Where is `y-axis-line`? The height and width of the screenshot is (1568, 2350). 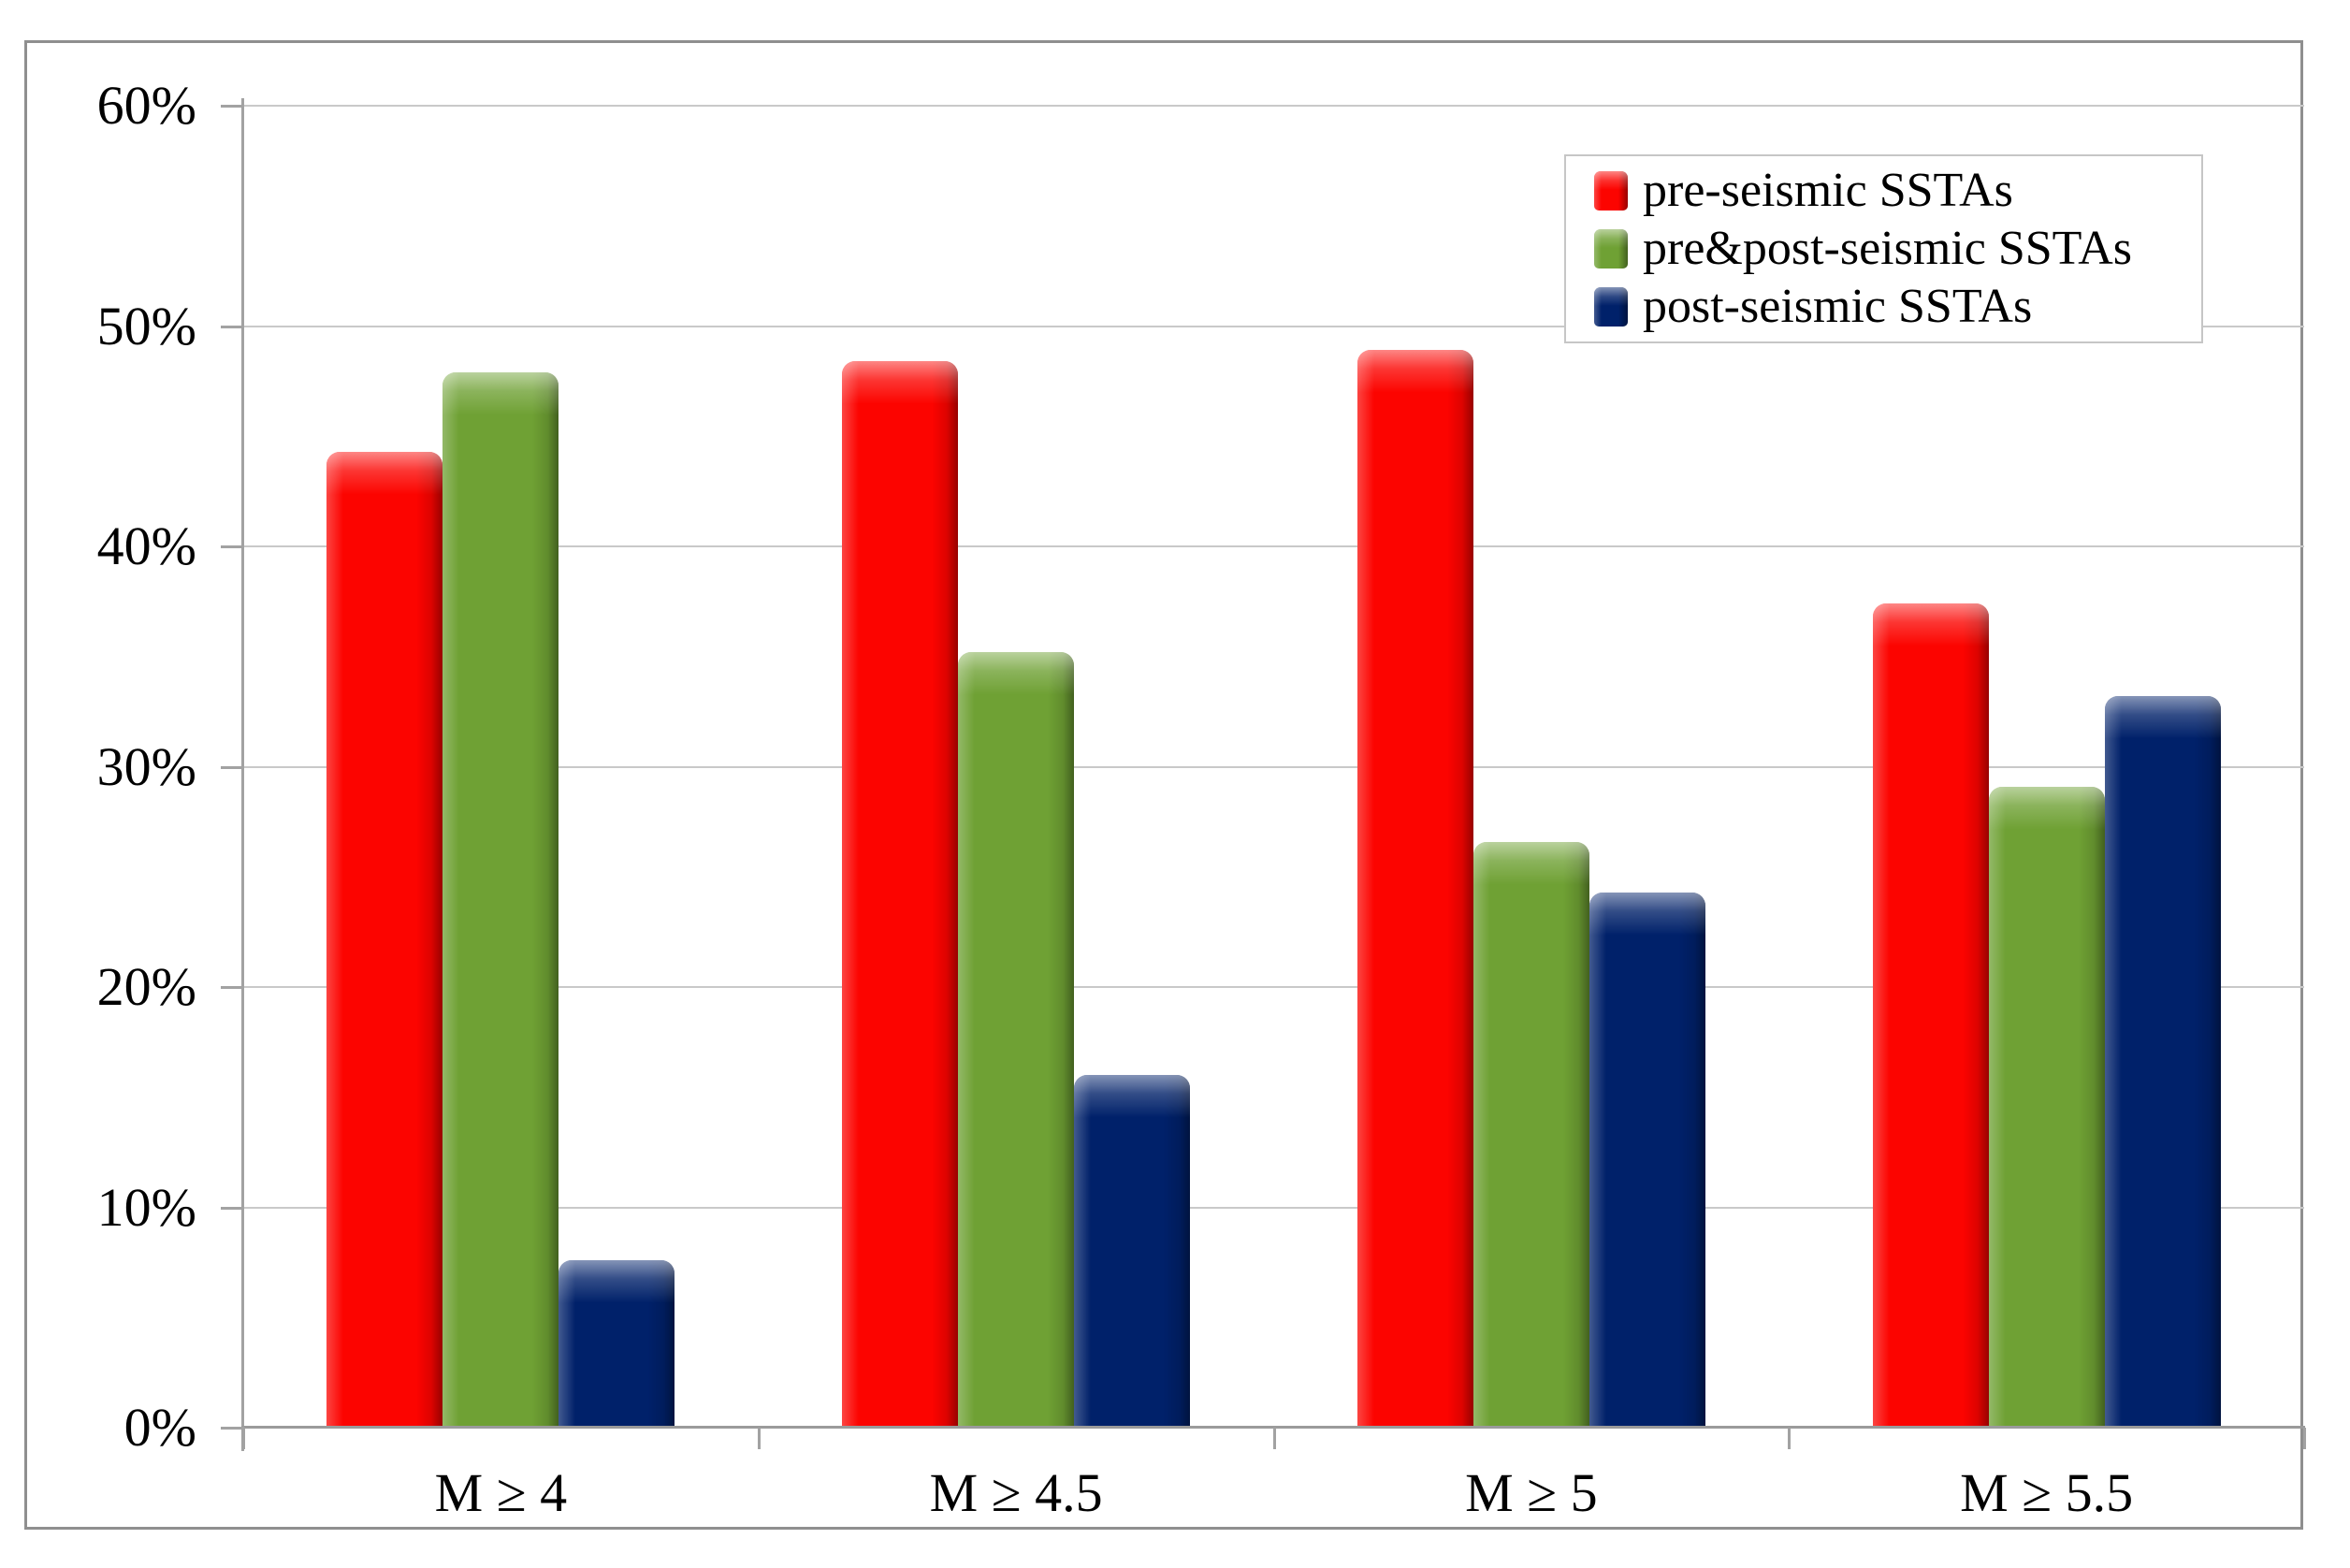
y-axis-line is located at coordinates (242, 775).